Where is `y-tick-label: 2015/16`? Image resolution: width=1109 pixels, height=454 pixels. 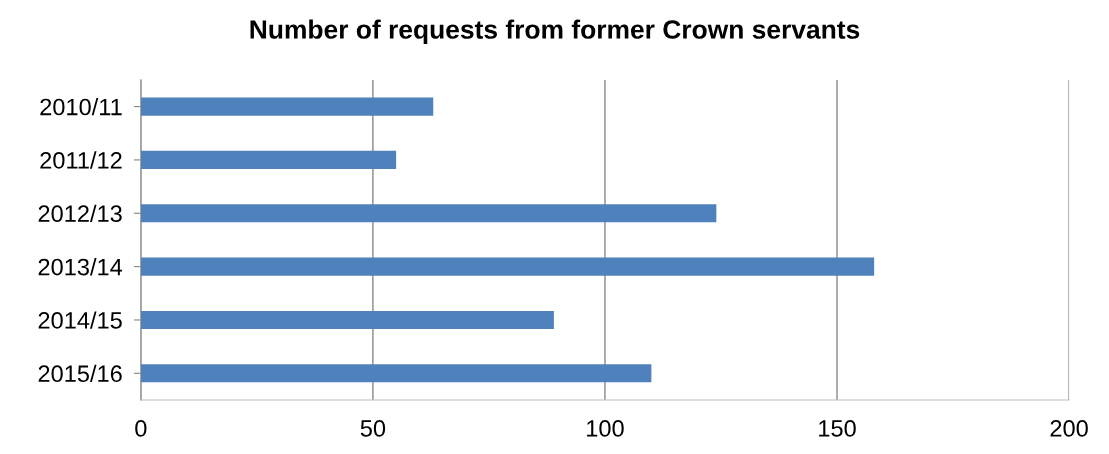 y-tick-label: 2015/16 is located at coordinates (80, 373).